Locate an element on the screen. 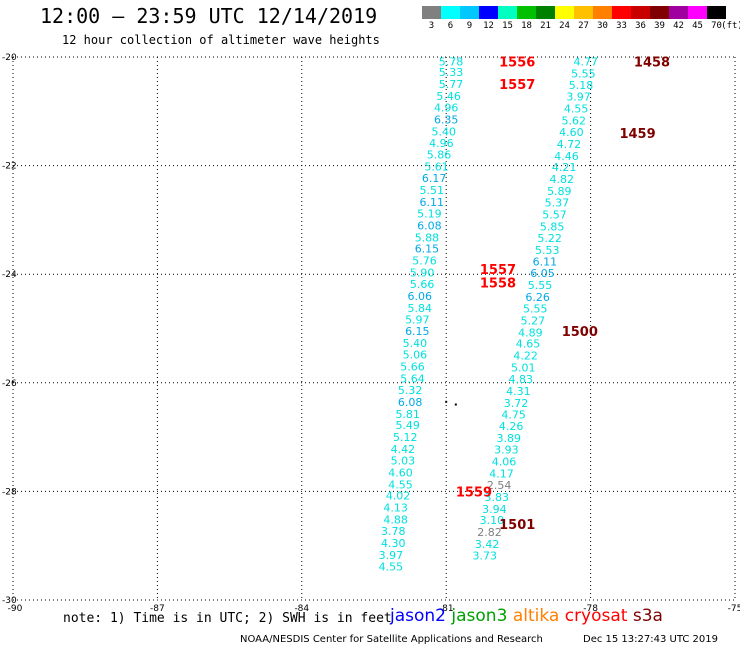 Image resolution: width=740 pixels, height=650 pixels. swh-value: 4.06 is located at coordinates (504, 462).